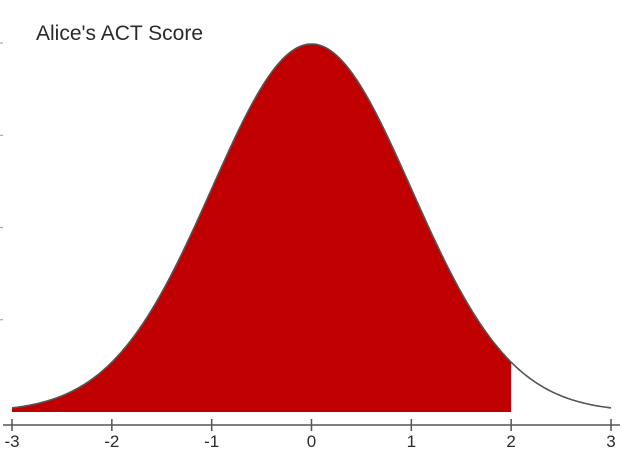 The height and width of the screenshot is (465, 625). Describe the element at coordinates (610, 441) in the screenshot. I see `x-tick-label: 3` at that location.